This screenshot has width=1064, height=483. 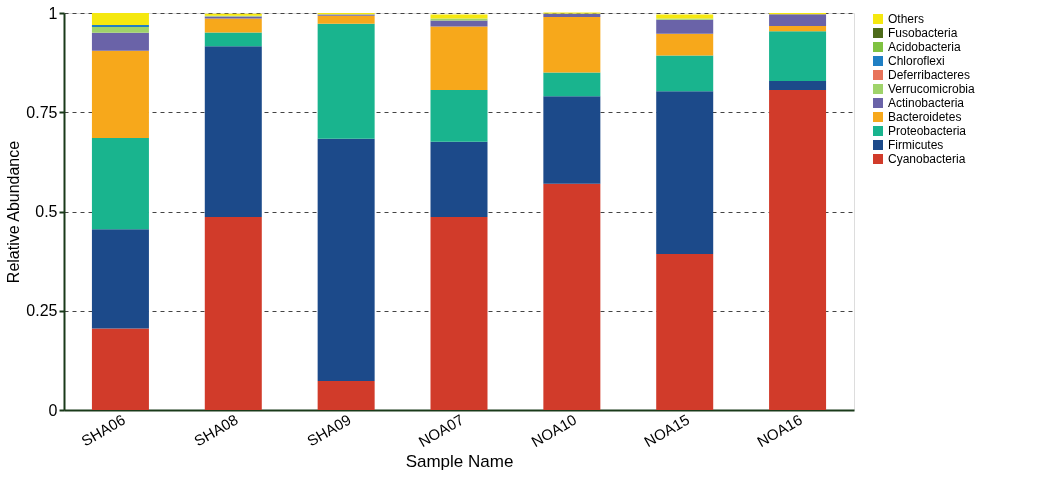 I want to click on legend-label: Proteobacteria, so click(x=927, y=131).